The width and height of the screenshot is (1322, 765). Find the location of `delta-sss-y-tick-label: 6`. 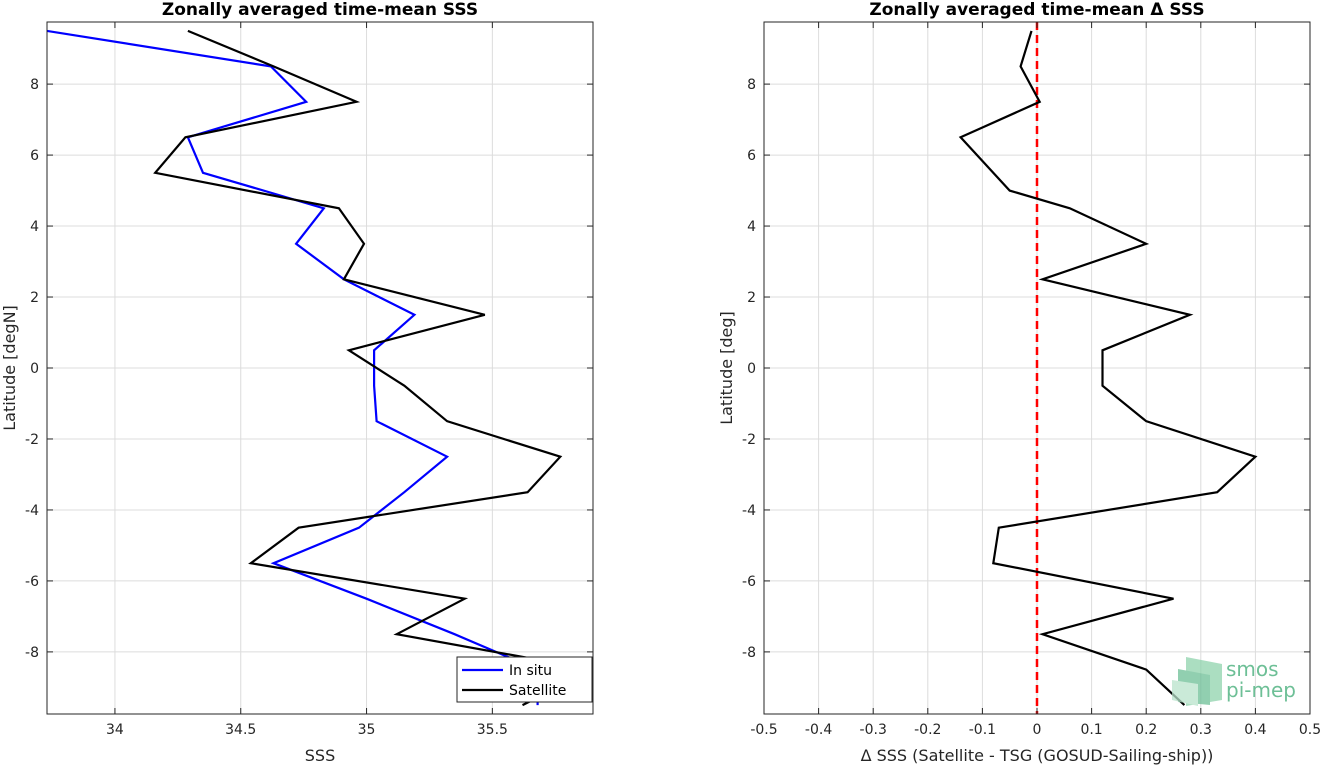

delta-sss-y-tick-label: 6 is located at coordinates (751, 156).